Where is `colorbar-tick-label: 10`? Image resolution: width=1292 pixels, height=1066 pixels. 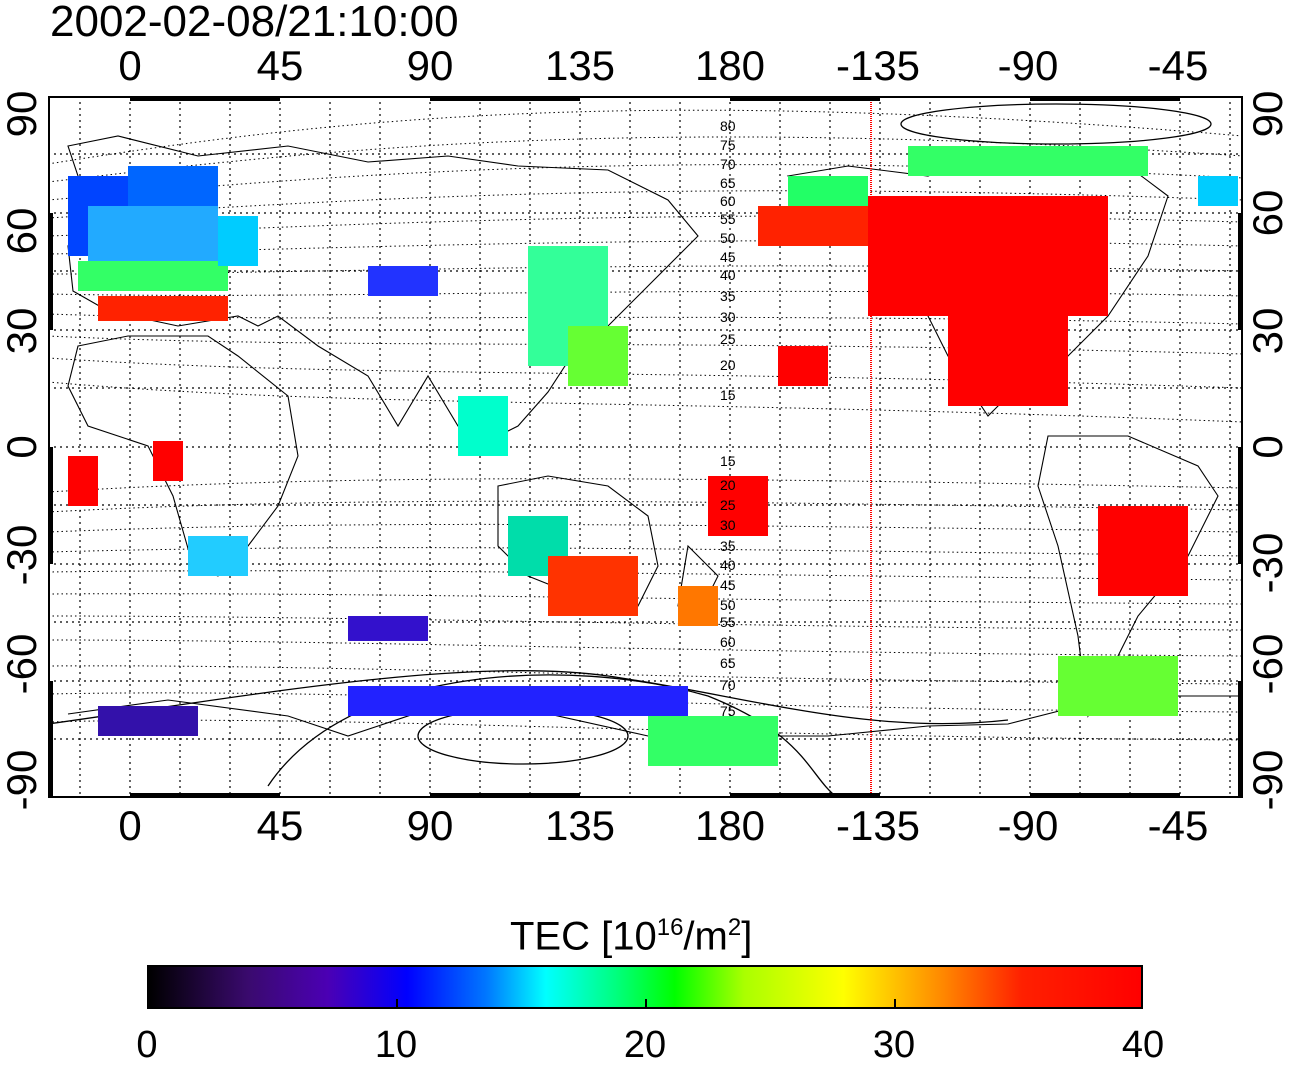 colorbar-tick-label: 10 is located at coordinates (396, 1045).